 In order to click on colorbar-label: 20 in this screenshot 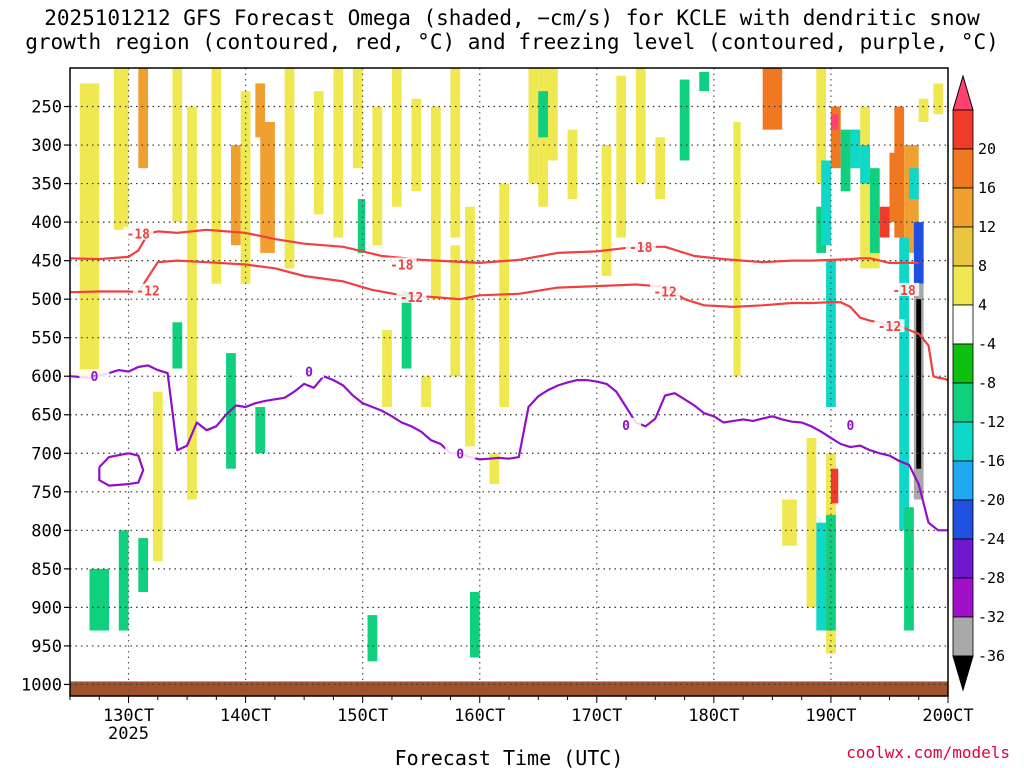, I will do `click(987, 149)`.